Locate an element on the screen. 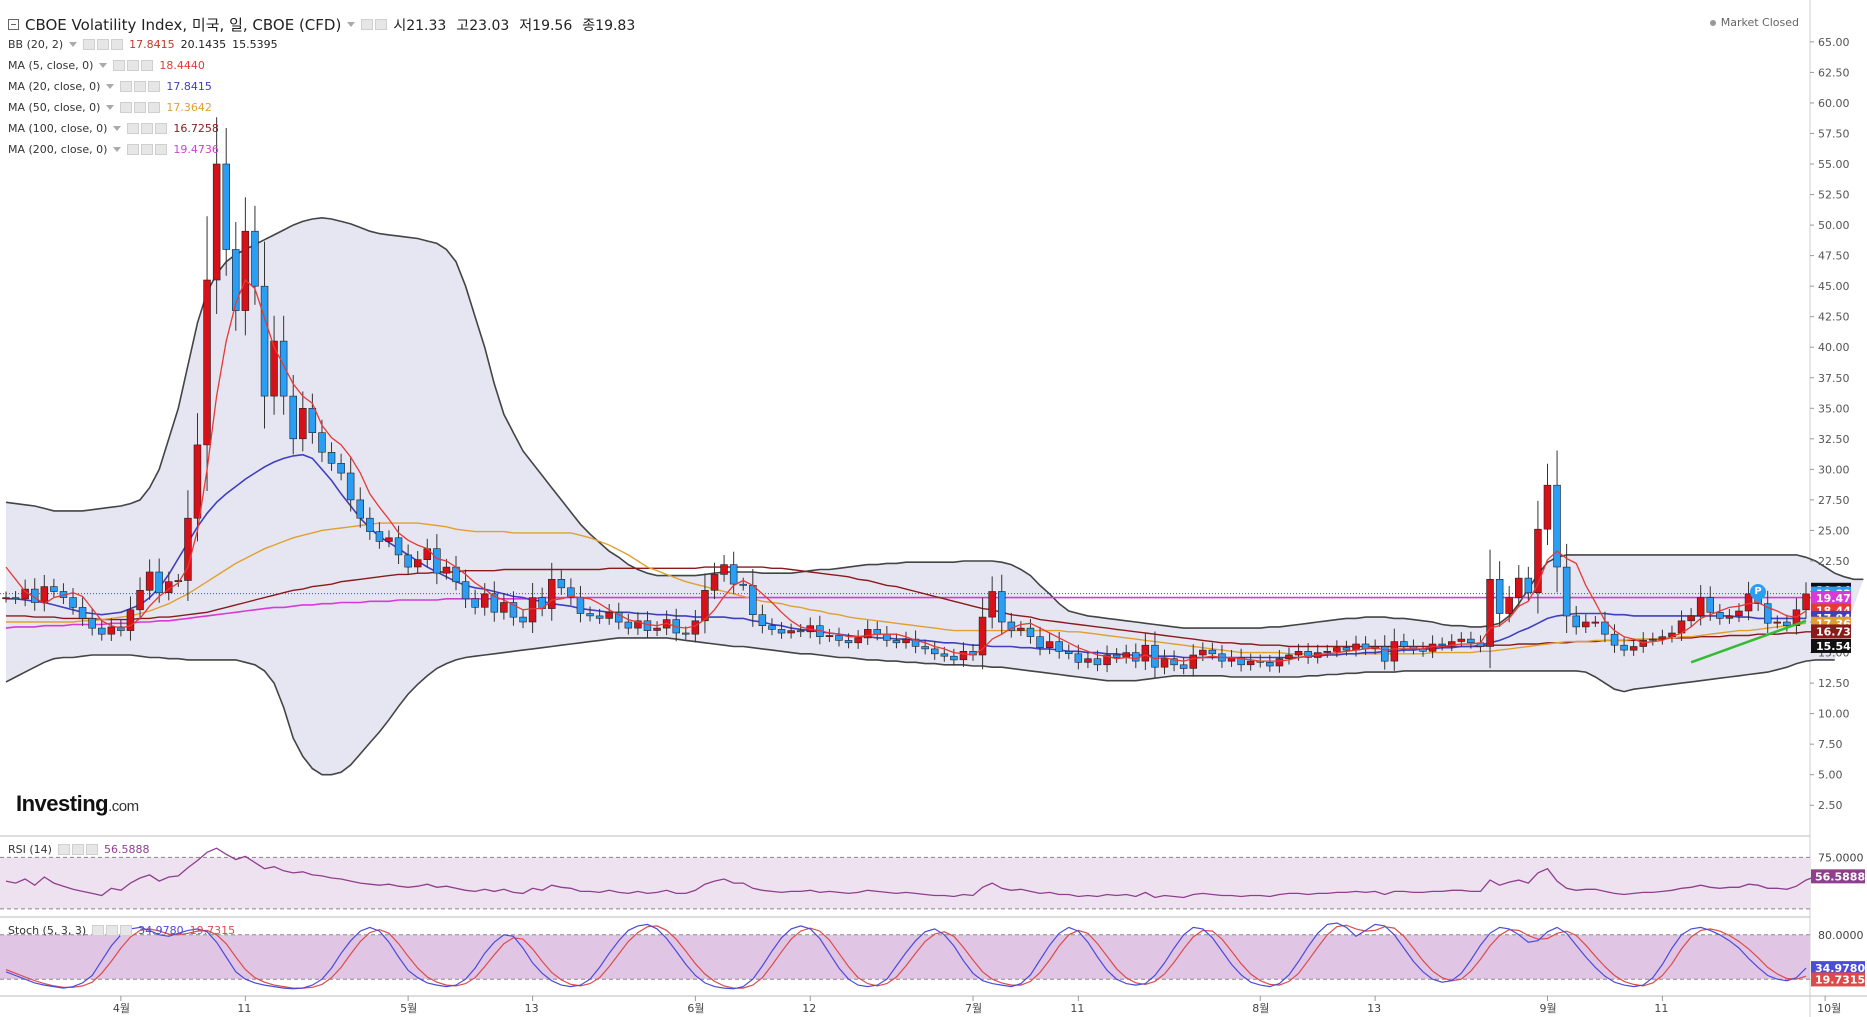 The height and width of the screenshot is (1017, 1867). y-tick-label: 10.00 is located at coordinates (1834, 714).